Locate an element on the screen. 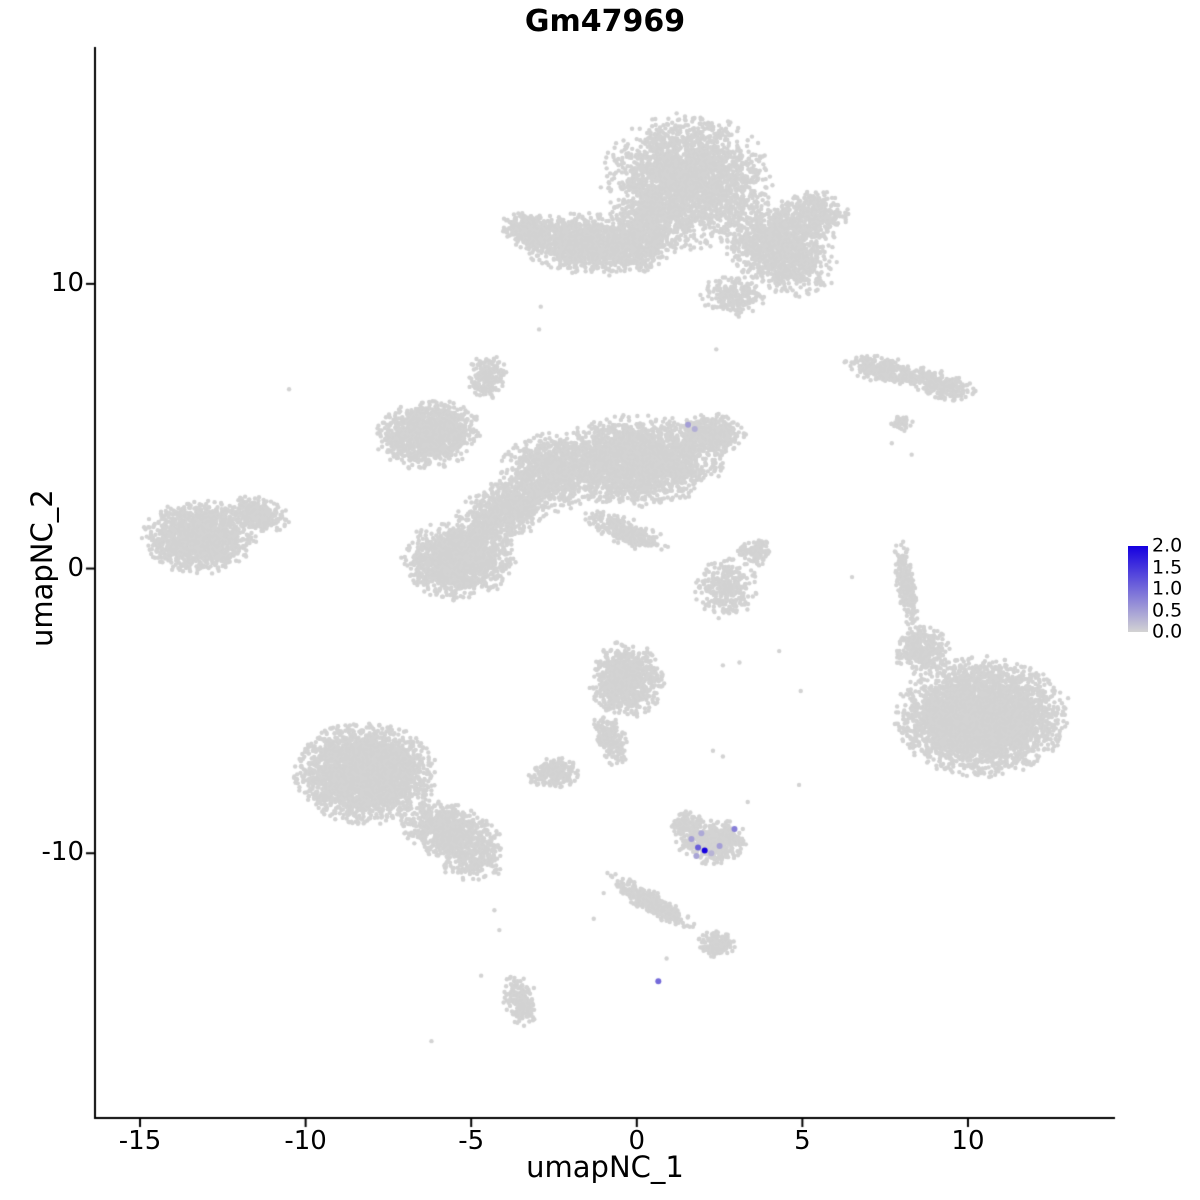  legend-gradient-bar is located at coordinates (1138, 589).